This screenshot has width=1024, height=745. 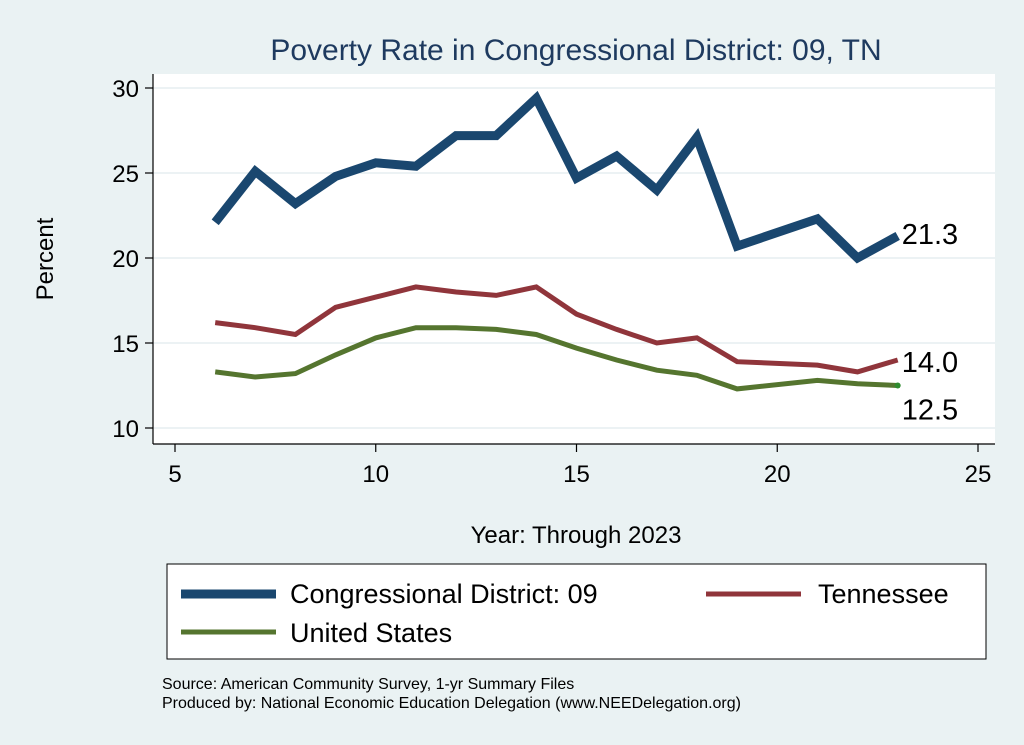 What do you see at coordinates (125, 89) in the screenshot?
I see `y-tick-label: 30` at bounding box center [125, 89].